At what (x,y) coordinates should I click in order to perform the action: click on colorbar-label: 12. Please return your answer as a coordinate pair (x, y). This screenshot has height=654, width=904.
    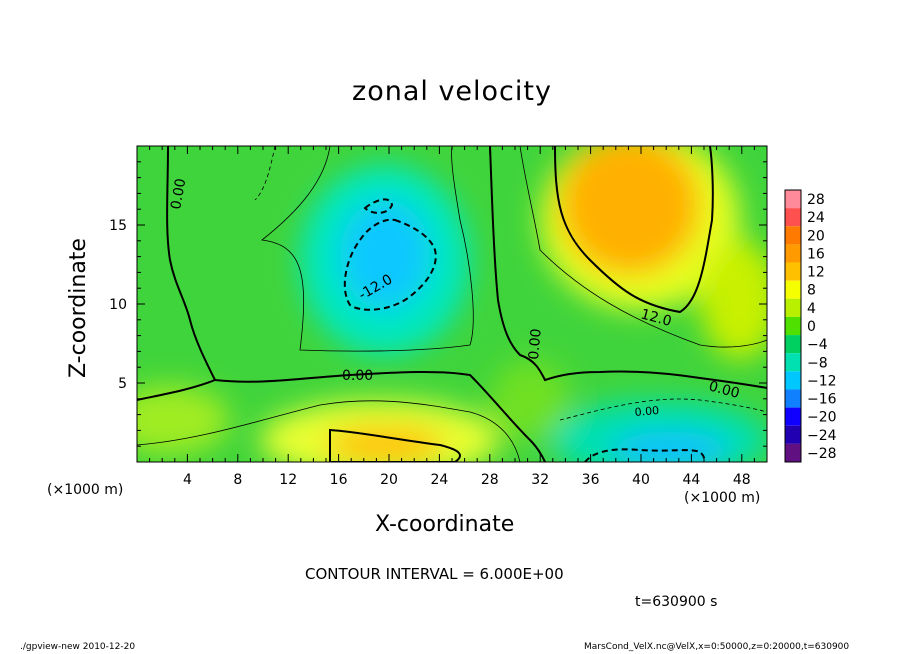
    Looking at the image, I should click on (816, 273).